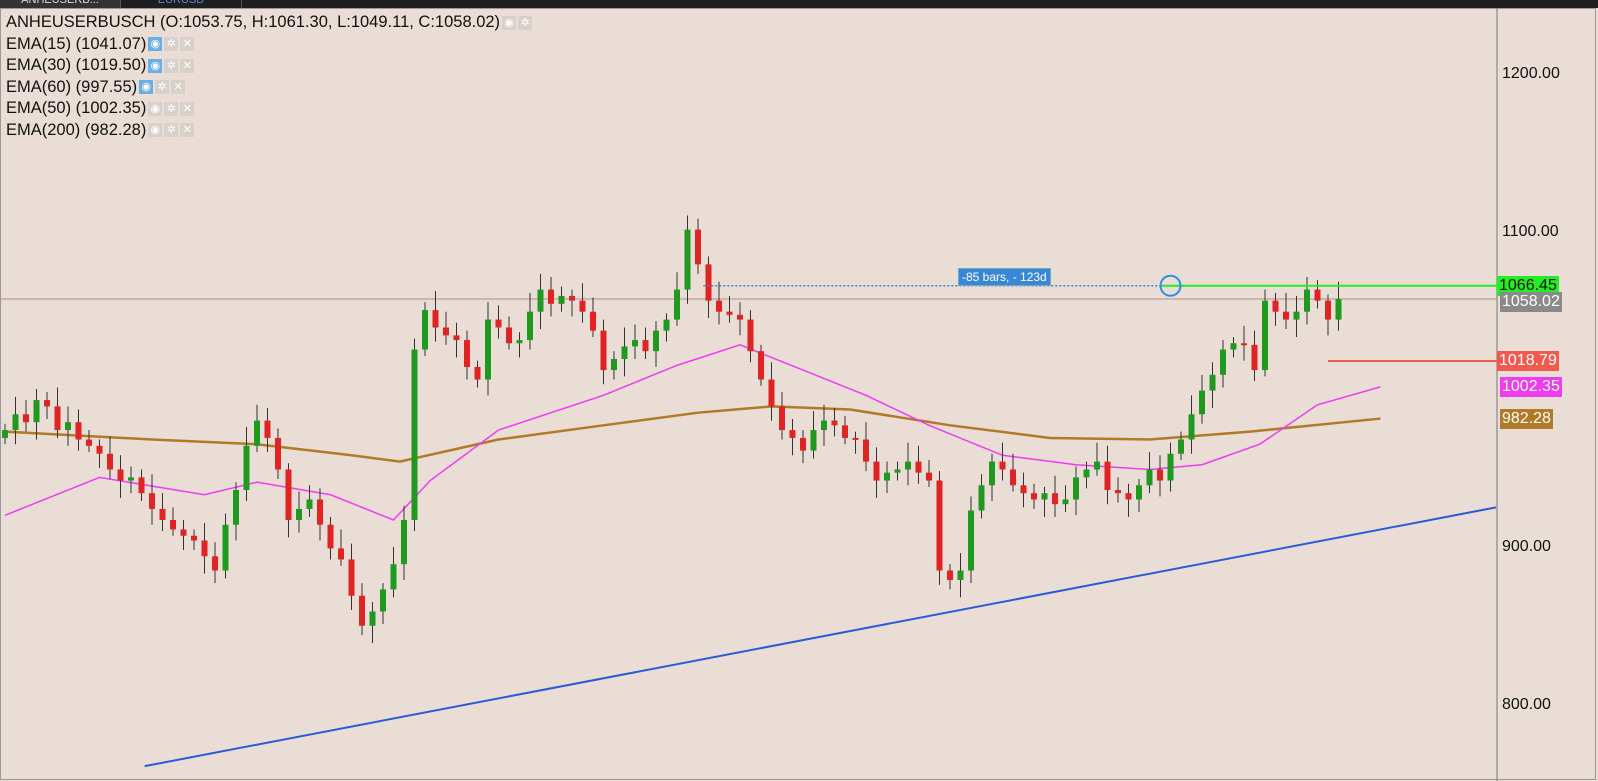  I want to click on price-tag: 1058.02, so click(1531, 302).